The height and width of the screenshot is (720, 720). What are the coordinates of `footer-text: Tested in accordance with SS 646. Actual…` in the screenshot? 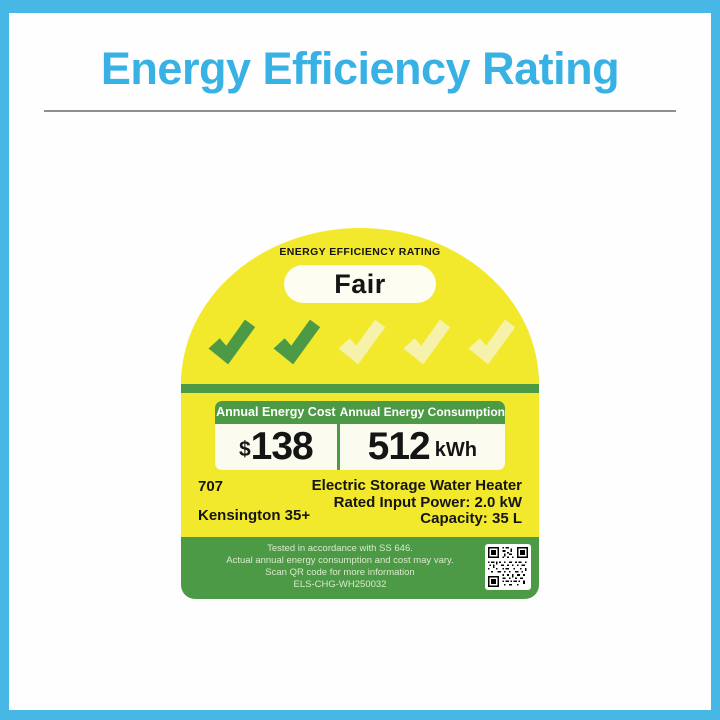 It's located at (340, 567).